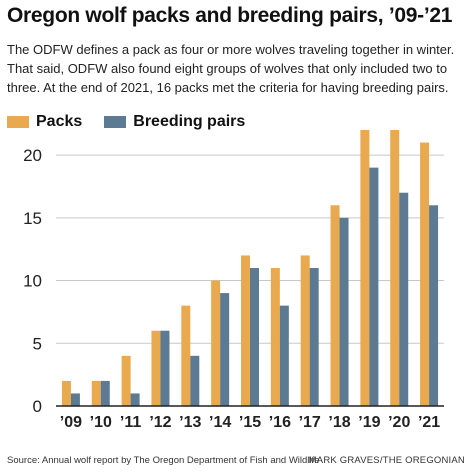 The width and height of the screenshot is (474, 474). What do you see at coordinates (386, 460) in the screenshot?
I see `credit-line: MARK GRAVES/THE OREGONIAN` at bounding box center [386, 460].